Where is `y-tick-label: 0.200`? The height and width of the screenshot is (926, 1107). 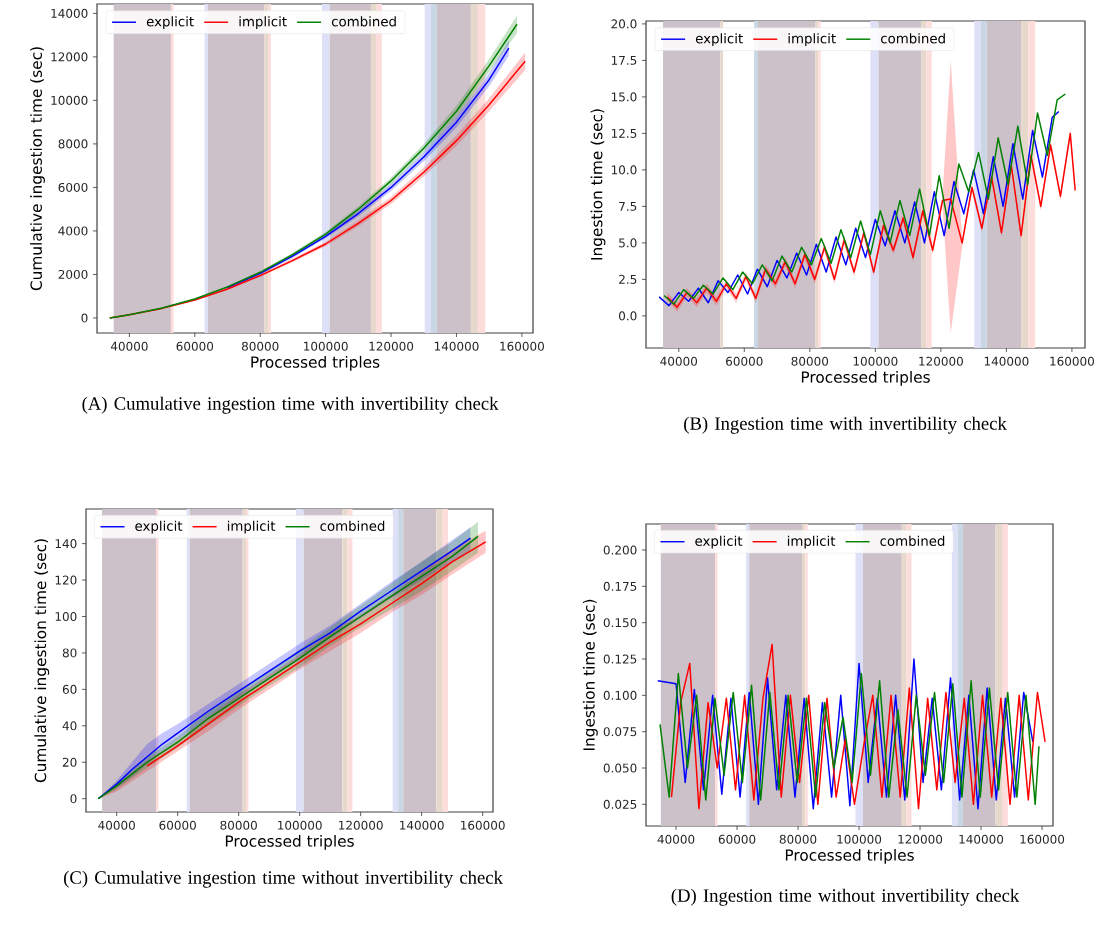
y-tick-label: 0.200 is located at coordinates (620, 550).